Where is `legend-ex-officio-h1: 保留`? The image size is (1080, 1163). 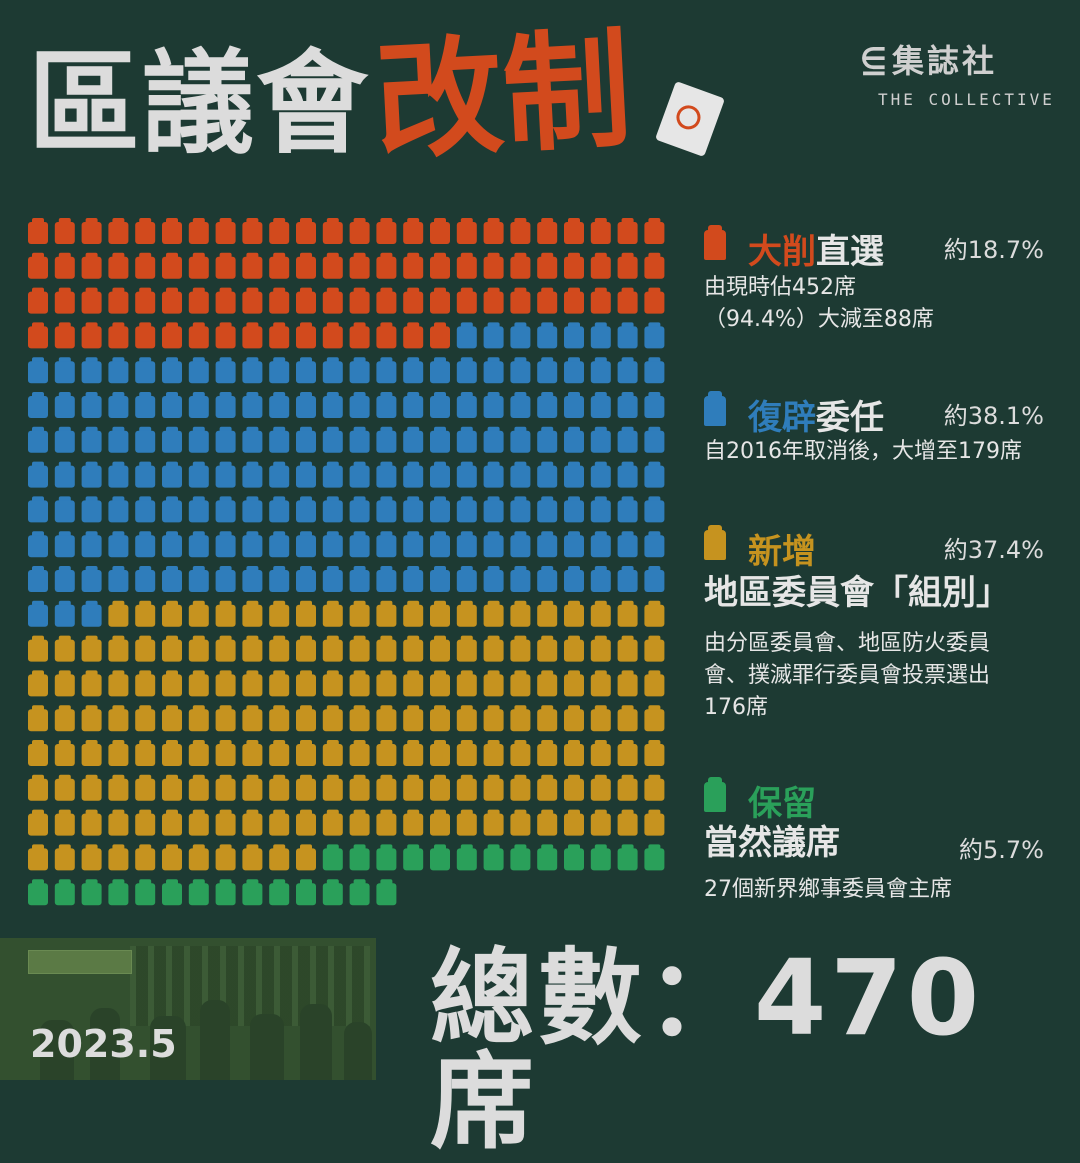 legend-ex-officio-h1: 保留 is located at coordinates (782, 804).